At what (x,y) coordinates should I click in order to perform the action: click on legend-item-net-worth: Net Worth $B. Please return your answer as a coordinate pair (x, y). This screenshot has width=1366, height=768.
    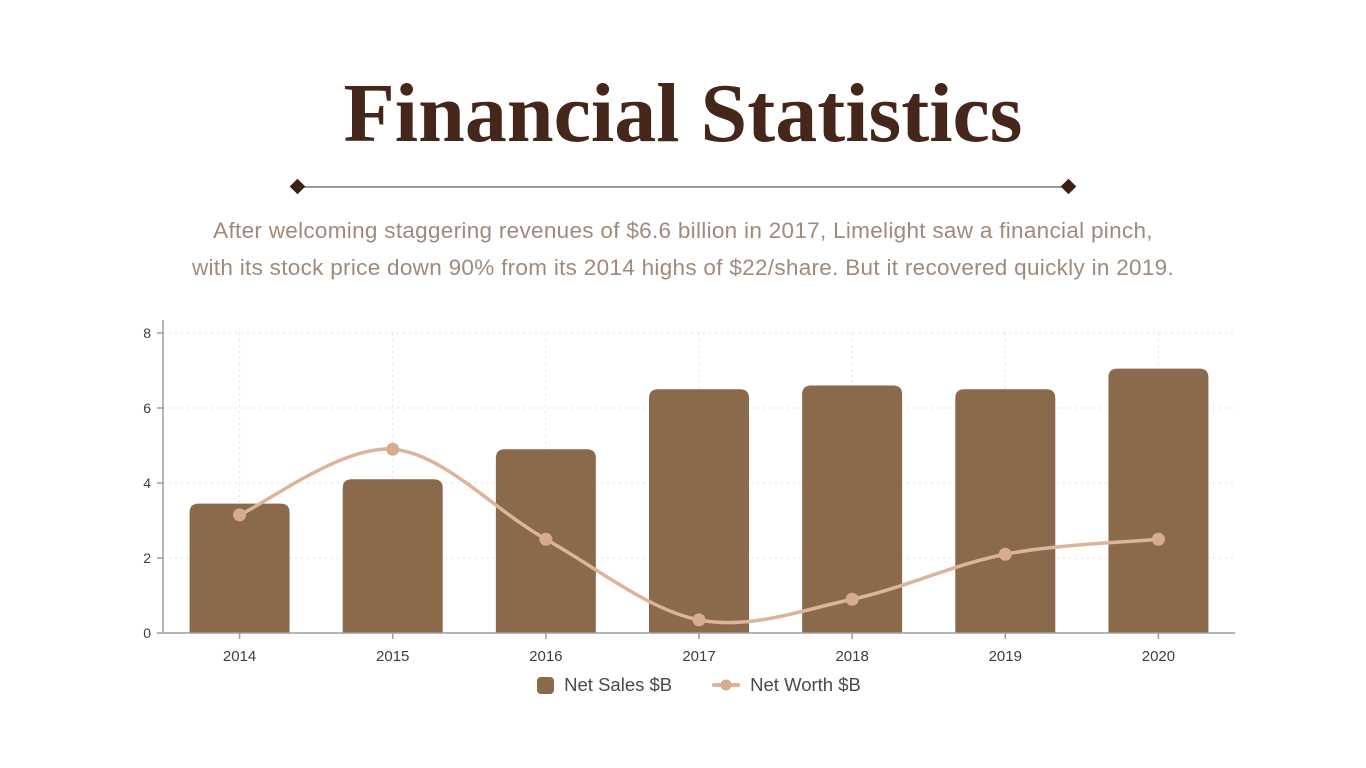
    Looking at the image, I should click on (786, 685).